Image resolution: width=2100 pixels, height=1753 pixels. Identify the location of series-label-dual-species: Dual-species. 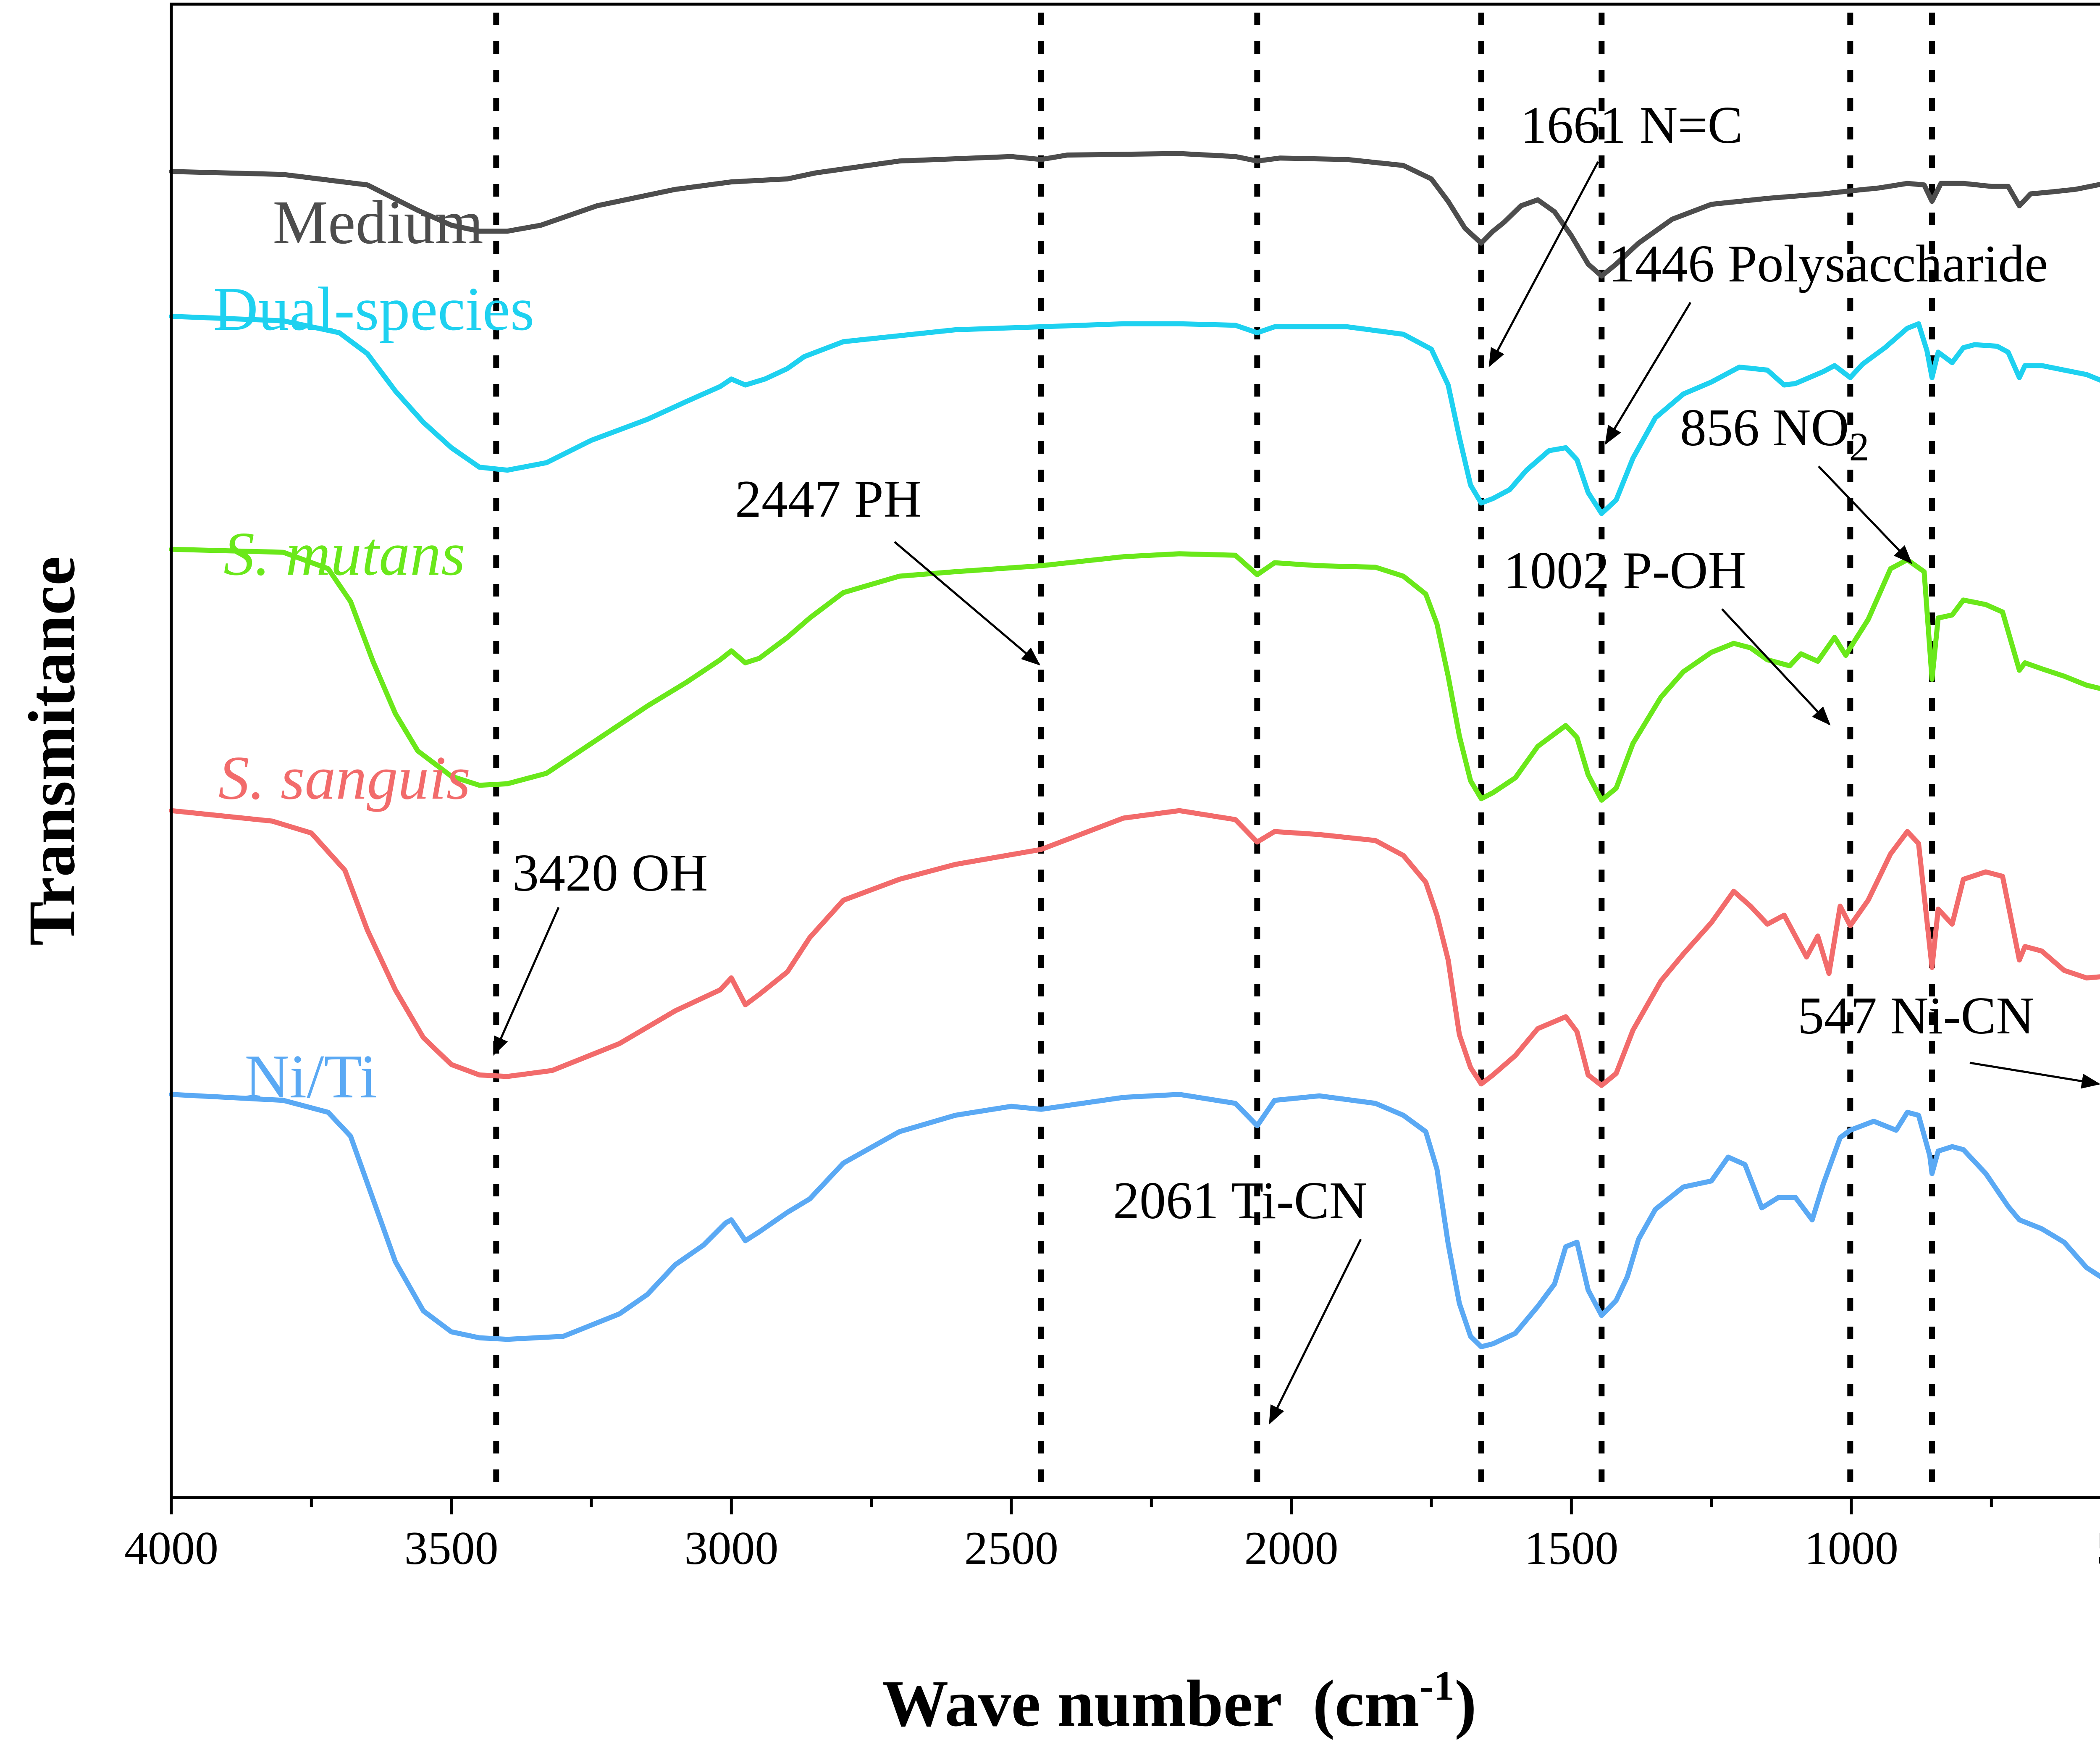
(373, 309).